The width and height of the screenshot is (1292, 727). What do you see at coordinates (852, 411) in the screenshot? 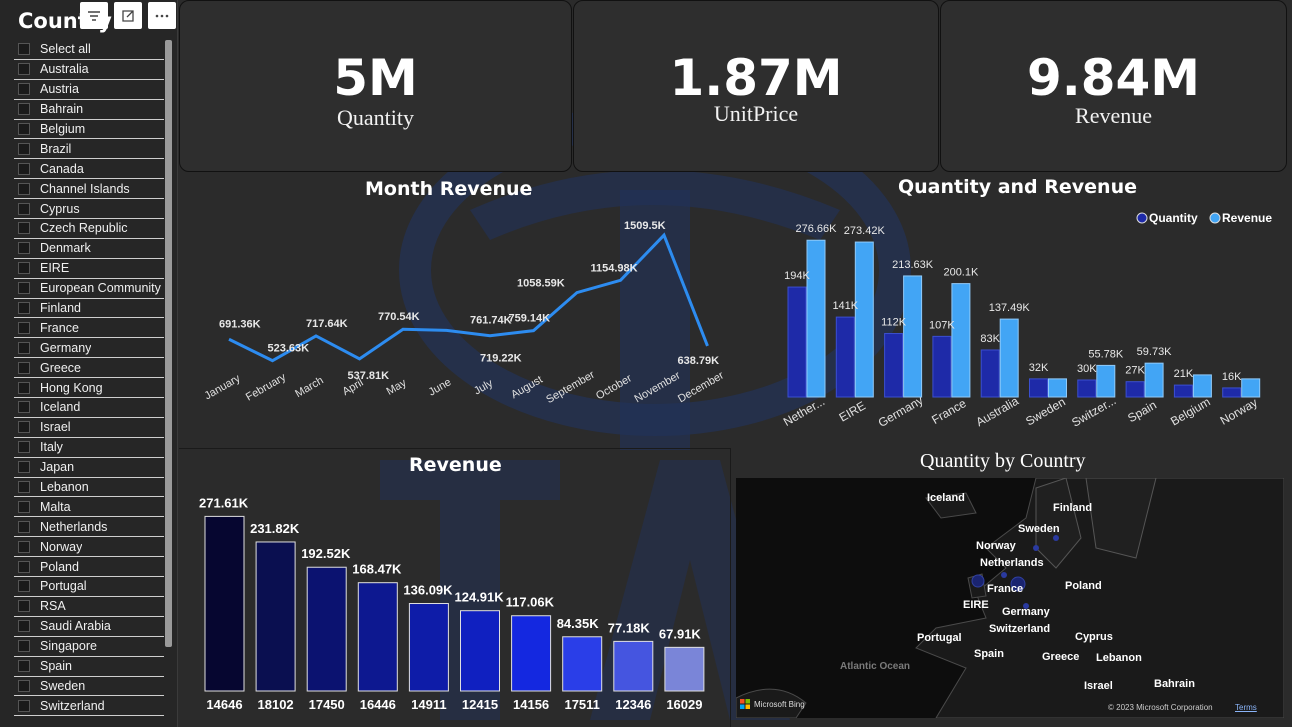
I see `x-tick-label: EIRE` at bounding box center [852, 411].